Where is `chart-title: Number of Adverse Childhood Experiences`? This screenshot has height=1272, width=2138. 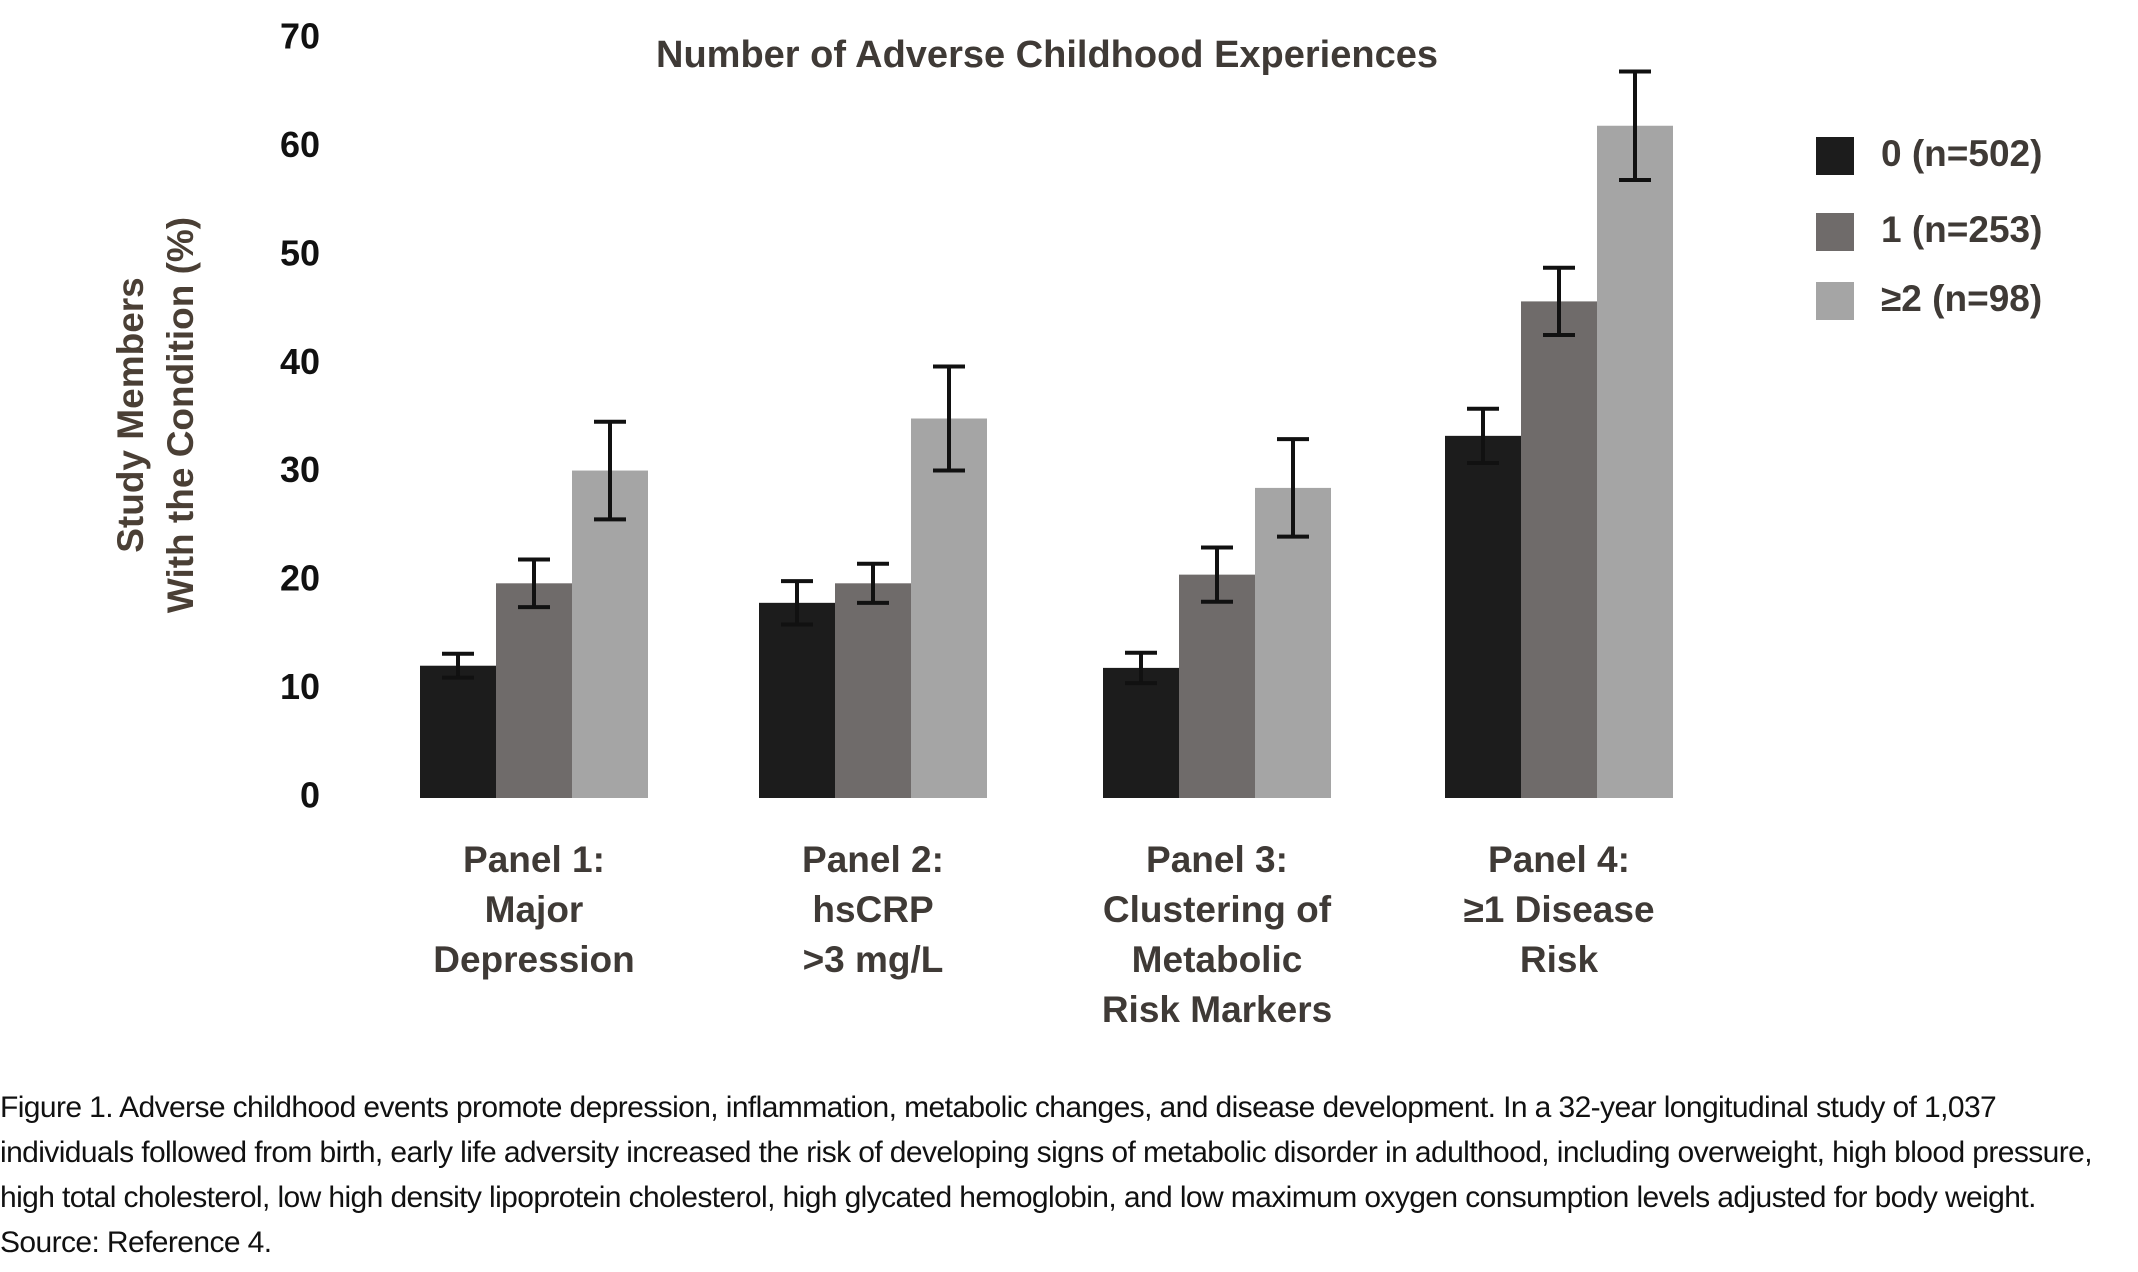
chart-title: Number of Adverse Childhood Experiences is located at coordinates (1047, 55).